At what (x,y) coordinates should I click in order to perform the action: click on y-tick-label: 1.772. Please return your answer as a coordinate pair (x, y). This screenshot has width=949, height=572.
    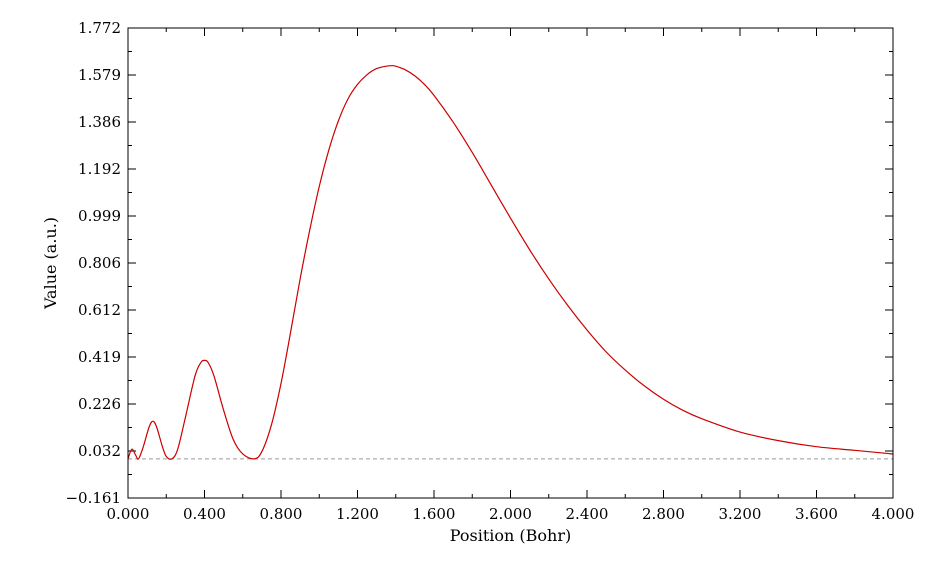
    Looking at the image, I should click on (99, 28).